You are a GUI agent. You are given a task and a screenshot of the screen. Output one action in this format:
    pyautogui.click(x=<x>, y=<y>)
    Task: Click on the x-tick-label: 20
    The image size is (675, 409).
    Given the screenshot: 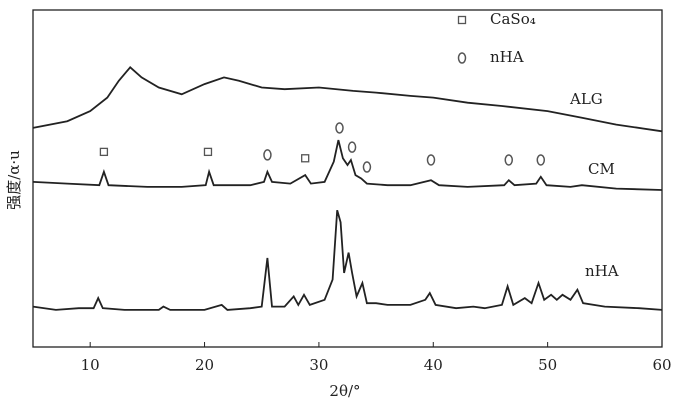 What is the action you would take?
    pyautogui.click(x=204, y=365)
    